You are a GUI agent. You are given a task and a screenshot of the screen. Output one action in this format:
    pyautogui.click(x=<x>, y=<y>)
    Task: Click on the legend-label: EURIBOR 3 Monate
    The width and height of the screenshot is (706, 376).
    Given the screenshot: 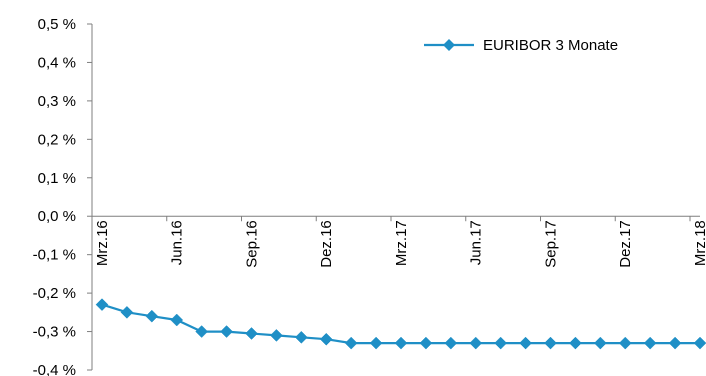 What is the action you would take?
    pyautogui.click(x=550, y=45)
    